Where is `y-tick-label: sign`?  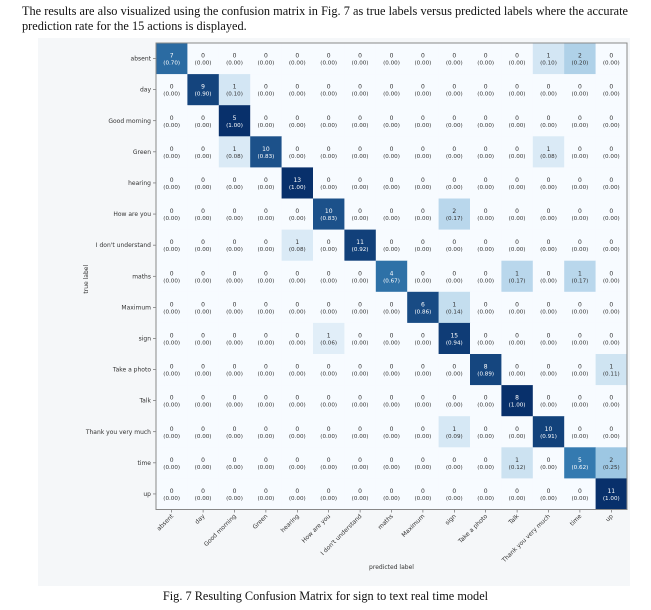
y-tick-label: sign is located at coordinates (145, 338).